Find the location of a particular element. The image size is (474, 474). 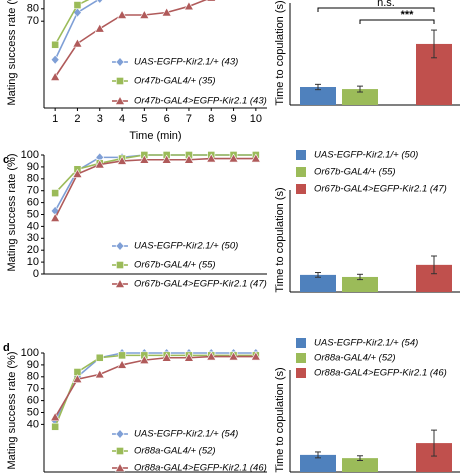

legend-label: Or47b-GAL4/+ (35) is located at coordinates (175, 81).